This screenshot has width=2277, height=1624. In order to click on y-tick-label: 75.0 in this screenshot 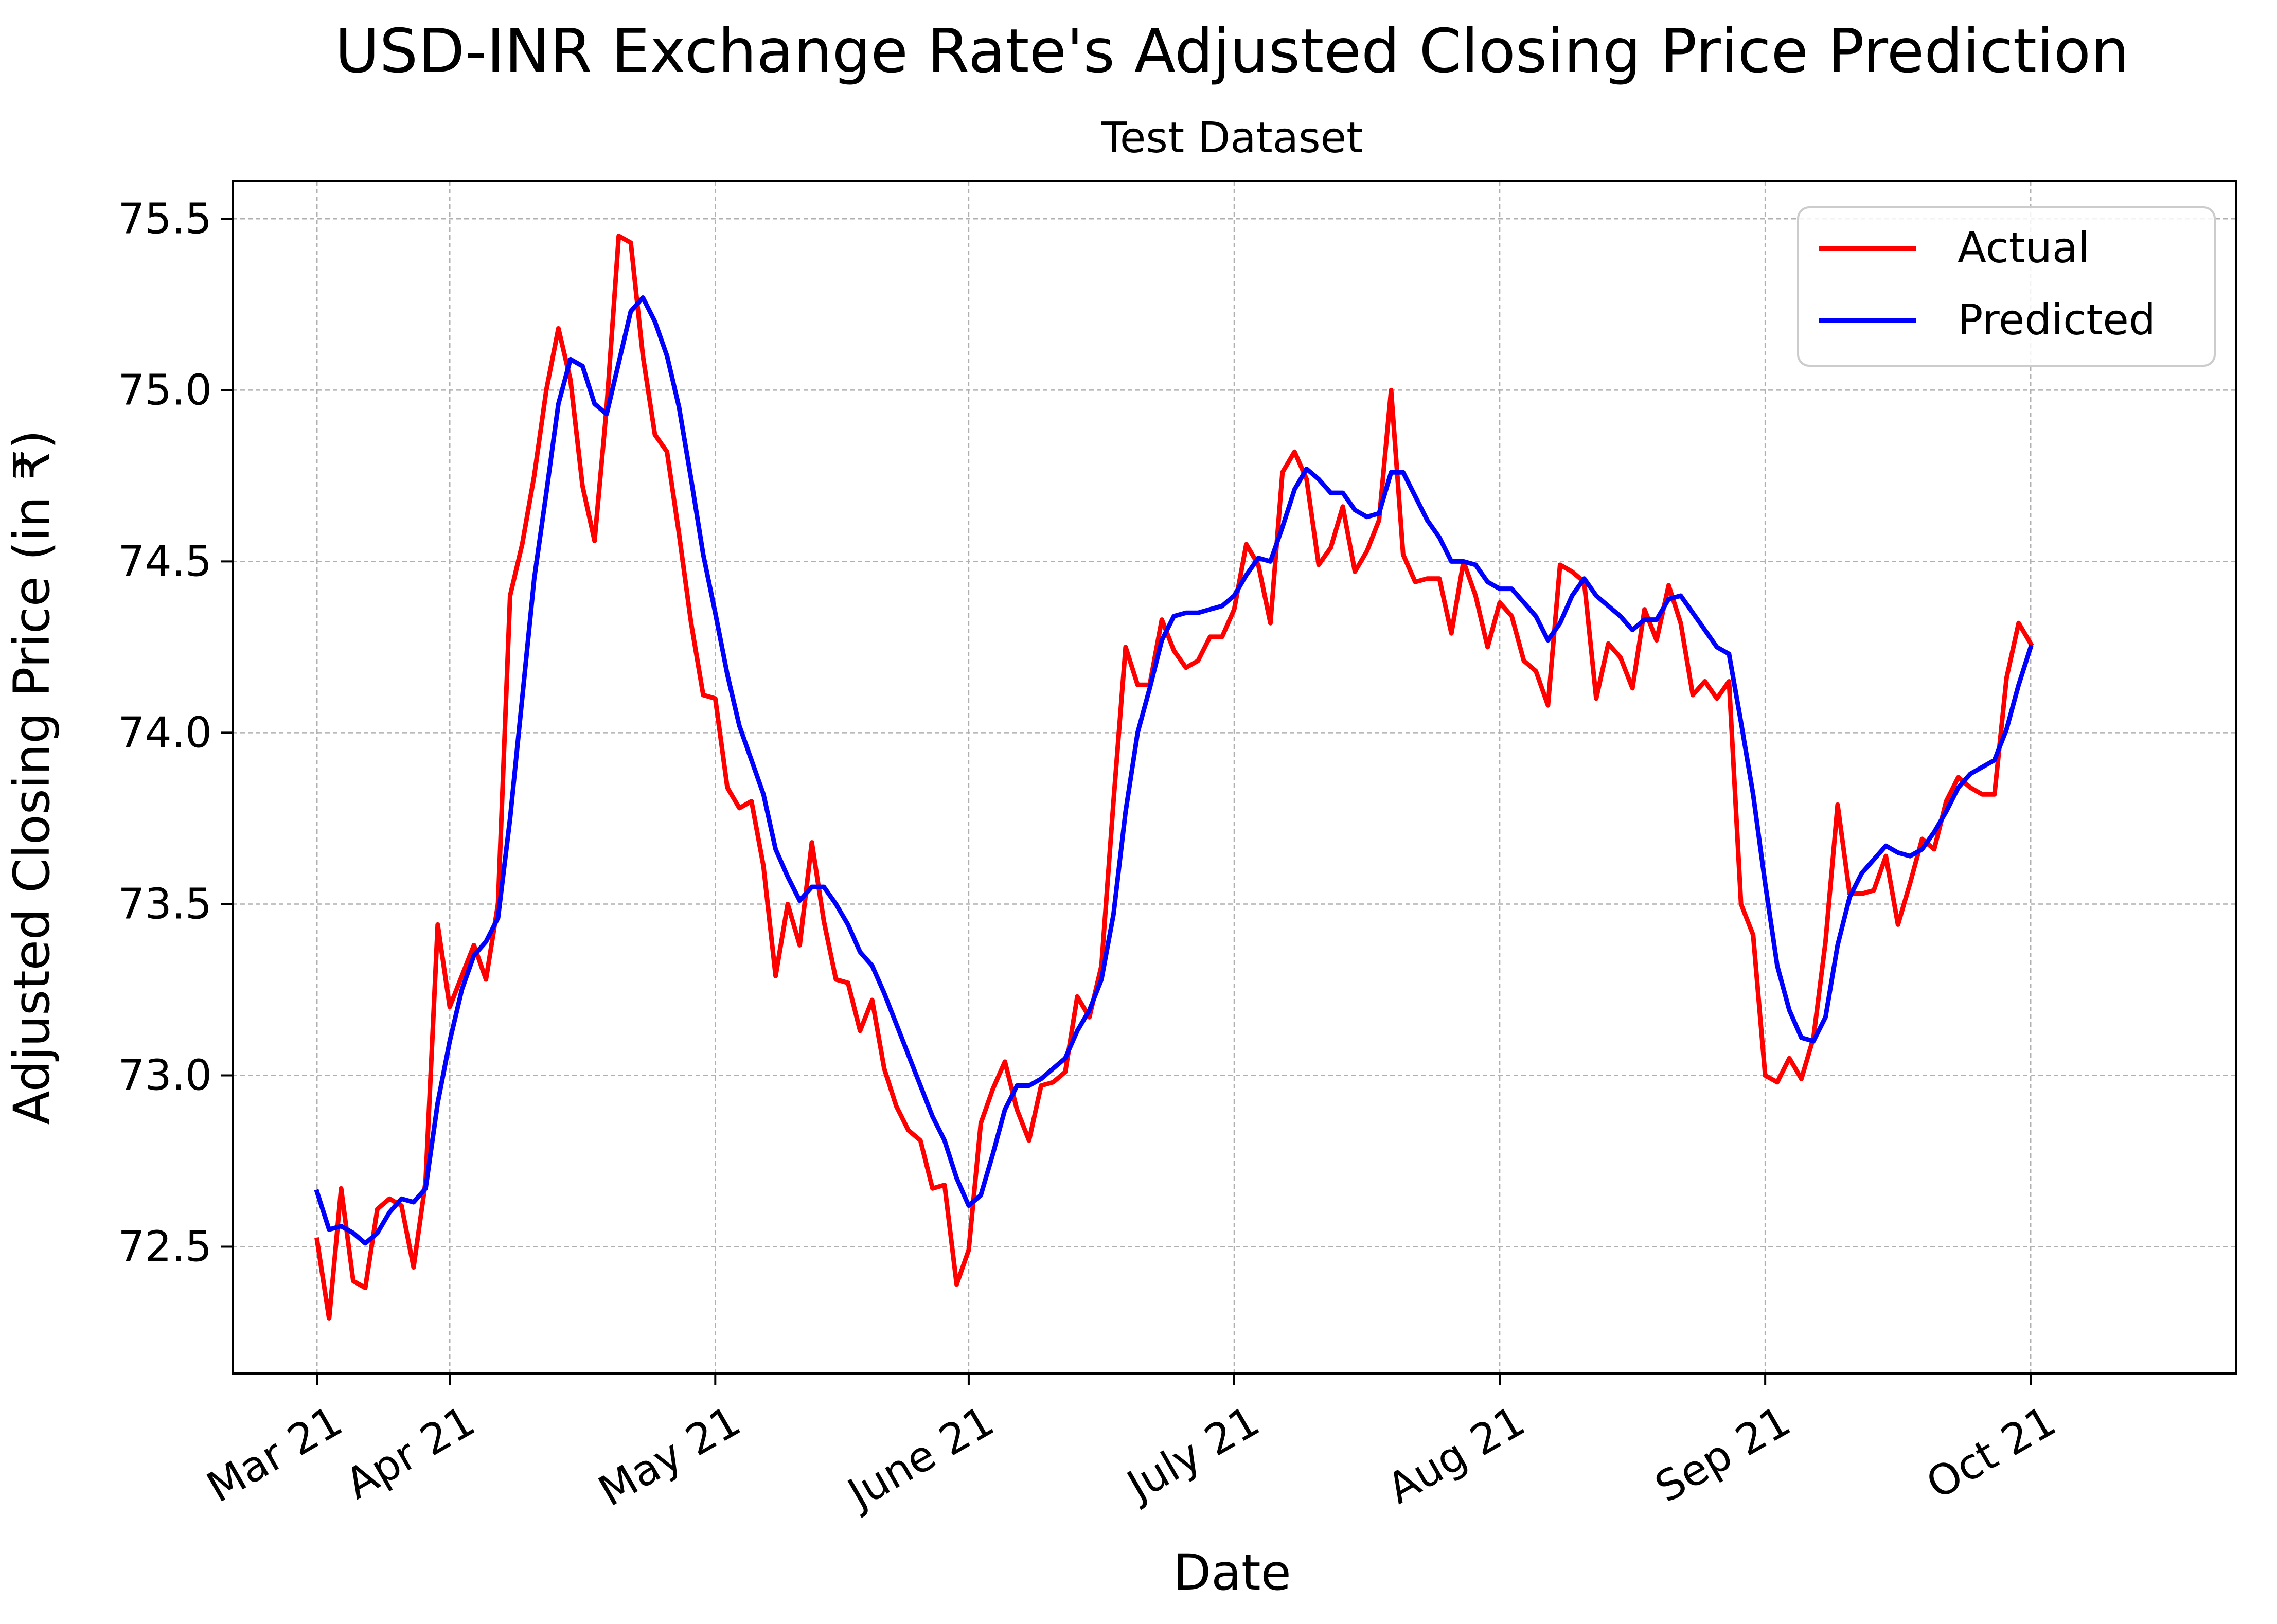, I will do `click(165, 390)`.